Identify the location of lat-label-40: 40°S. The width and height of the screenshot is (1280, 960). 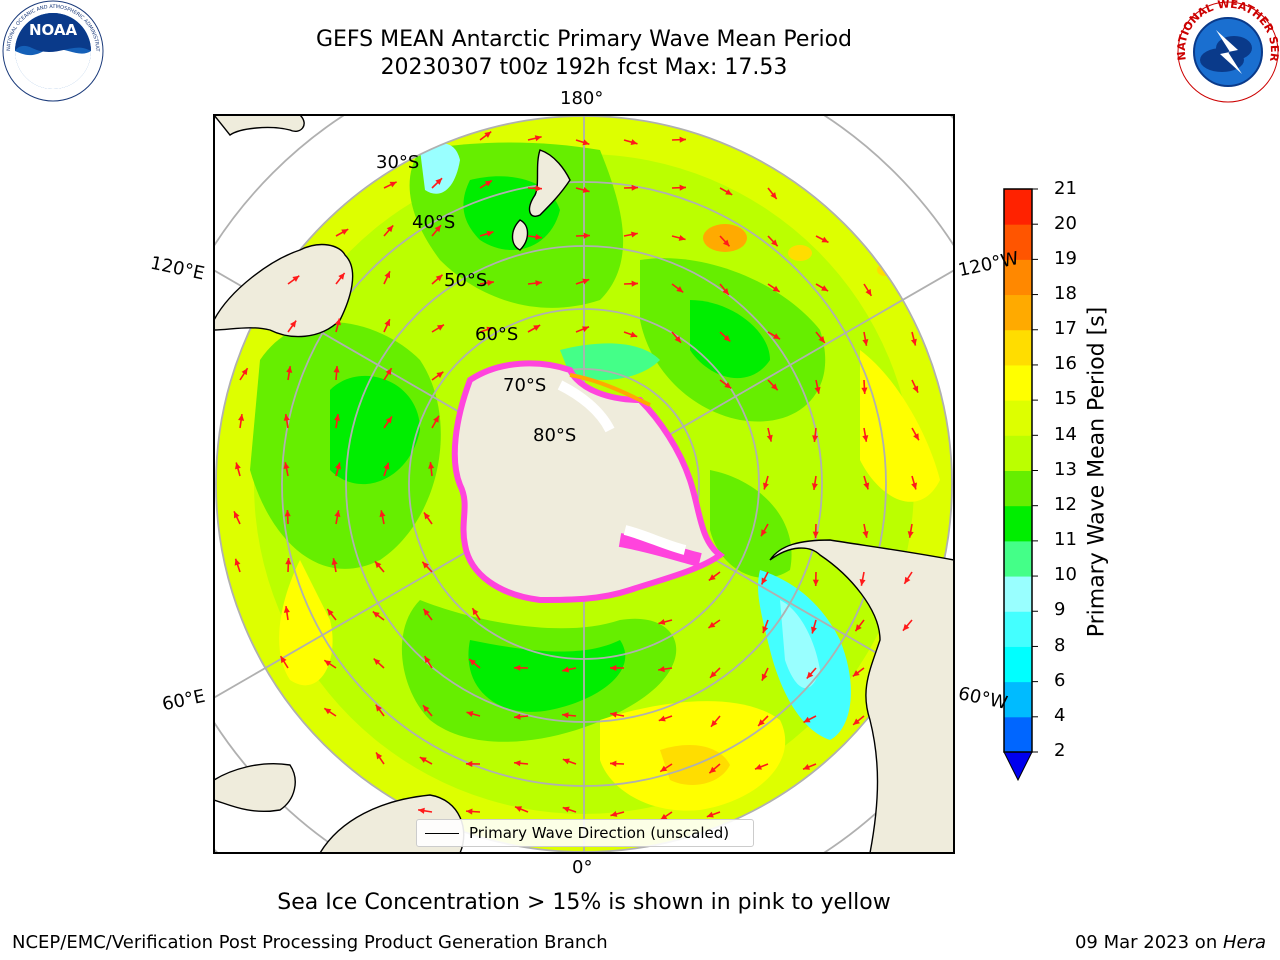
(434, 222).